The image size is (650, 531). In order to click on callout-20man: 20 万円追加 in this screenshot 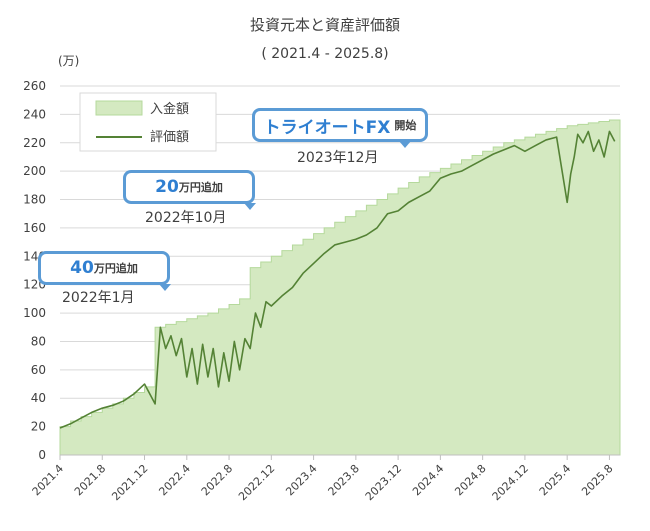, I will do `click(189, 190)`.